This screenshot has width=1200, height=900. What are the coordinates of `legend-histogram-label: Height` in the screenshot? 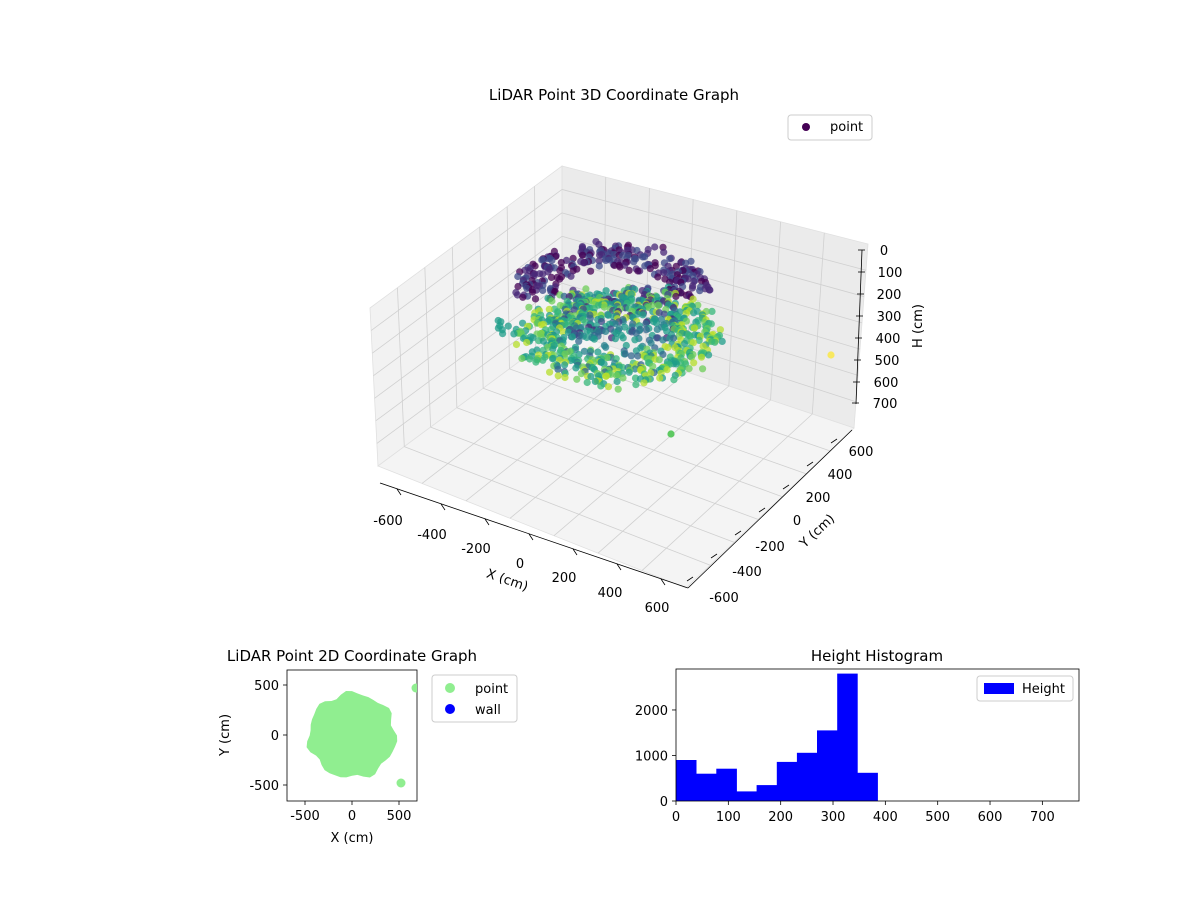 It's located at (1043, 689).